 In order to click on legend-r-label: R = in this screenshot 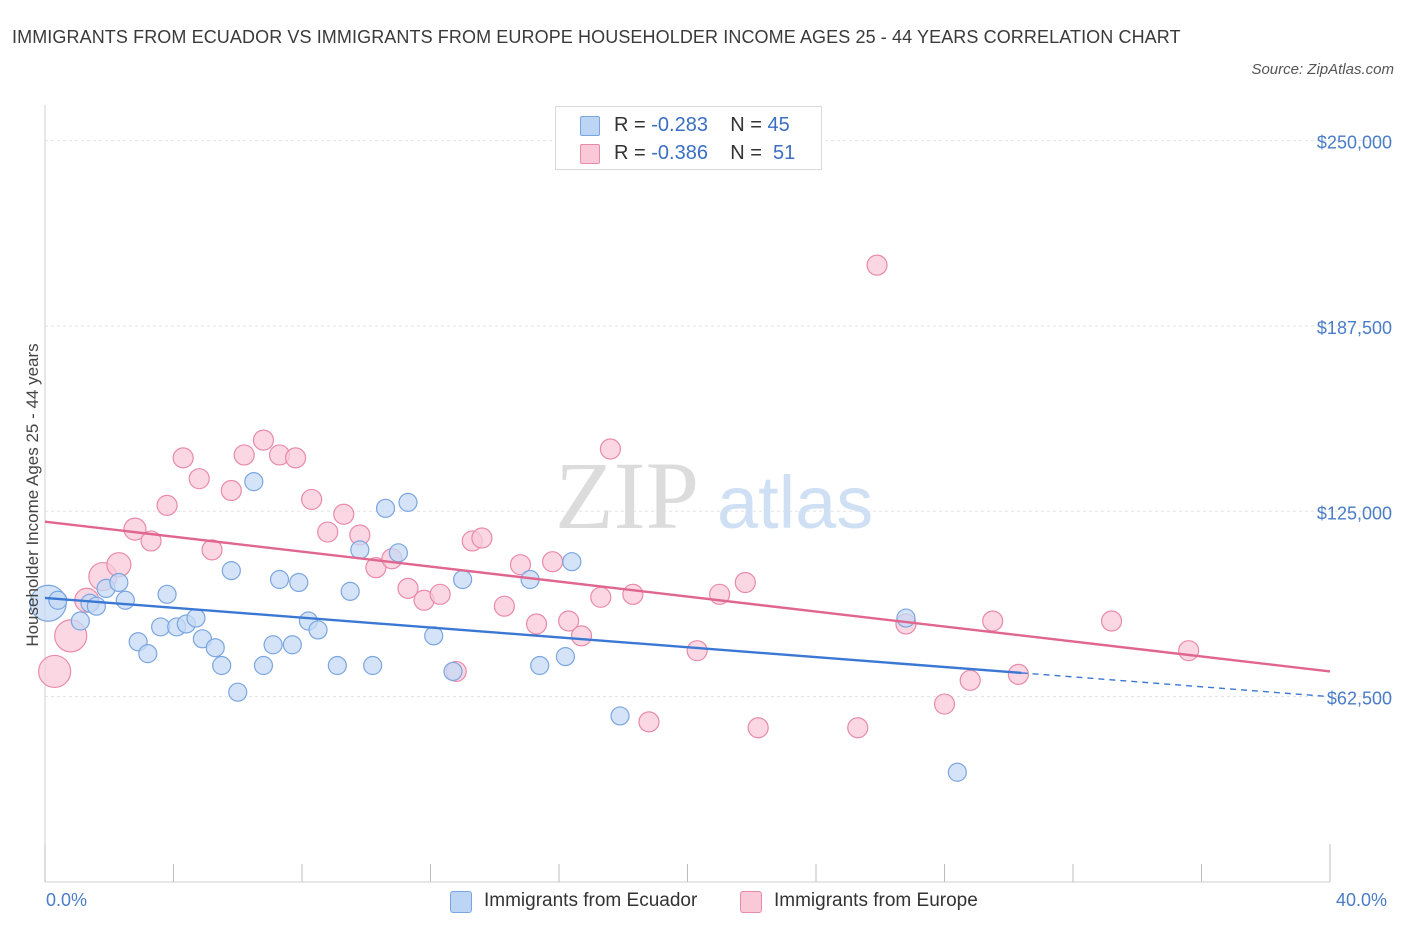, I will do `click(630, 125)`.